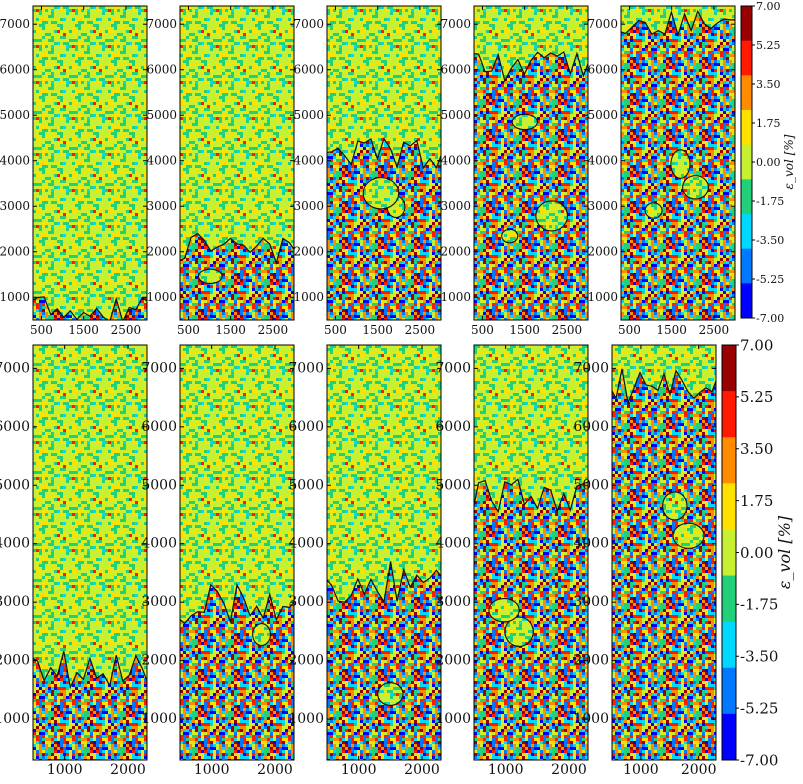 The height and width of the screenshot is (784, 803). I want to click on panel-r1-1: 1000 2000 3000 4000 5000 6000 7000 500 1500 2500, so click(74, 171).